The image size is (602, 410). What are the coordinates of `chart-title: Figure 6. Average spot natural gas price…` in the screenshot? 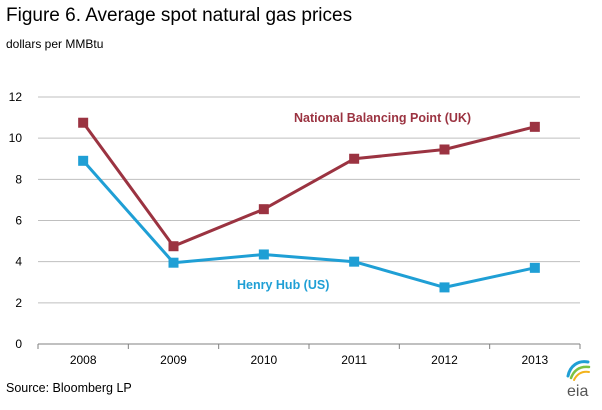 It's located at (179, 15).